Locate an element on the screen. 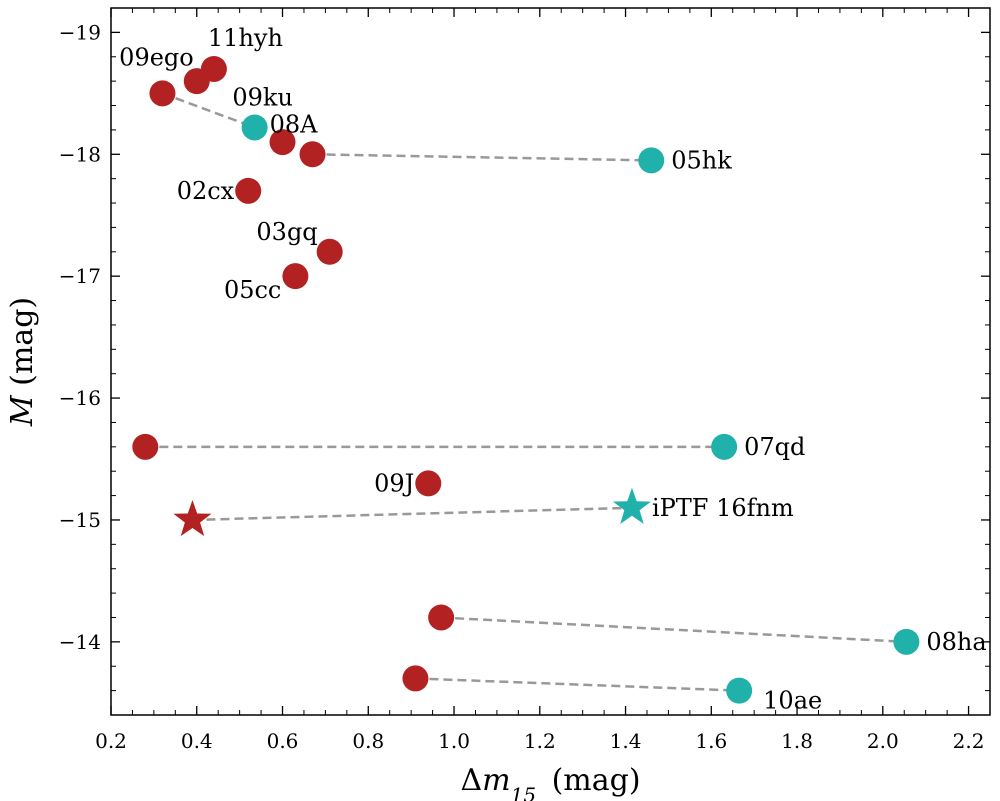  y-tick-label: −18 is located at coordinates (80, 154).